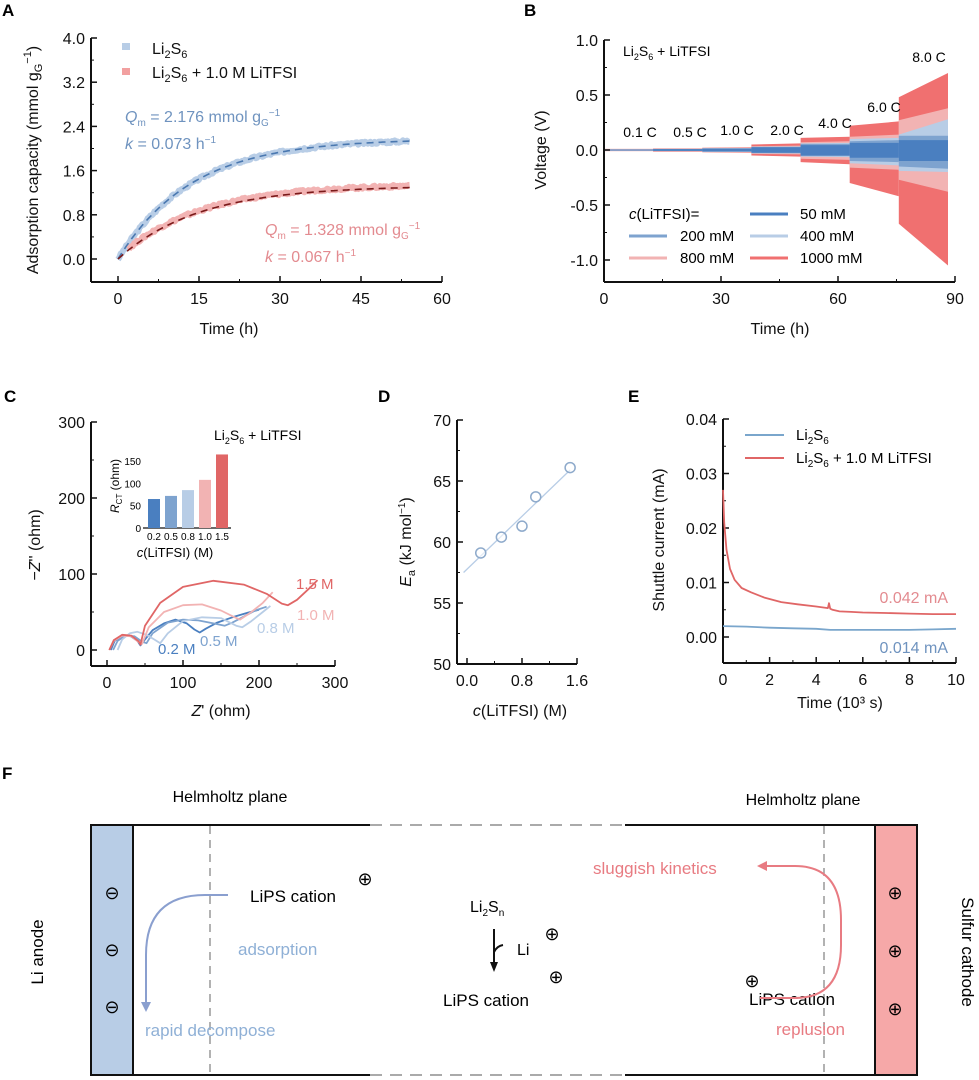 This screenshot has height=1080, width=979. What do you see at coordinates (361, 299) in the screenshot?
I see `x-tick-label: 45` at bounding box center [361, 299].